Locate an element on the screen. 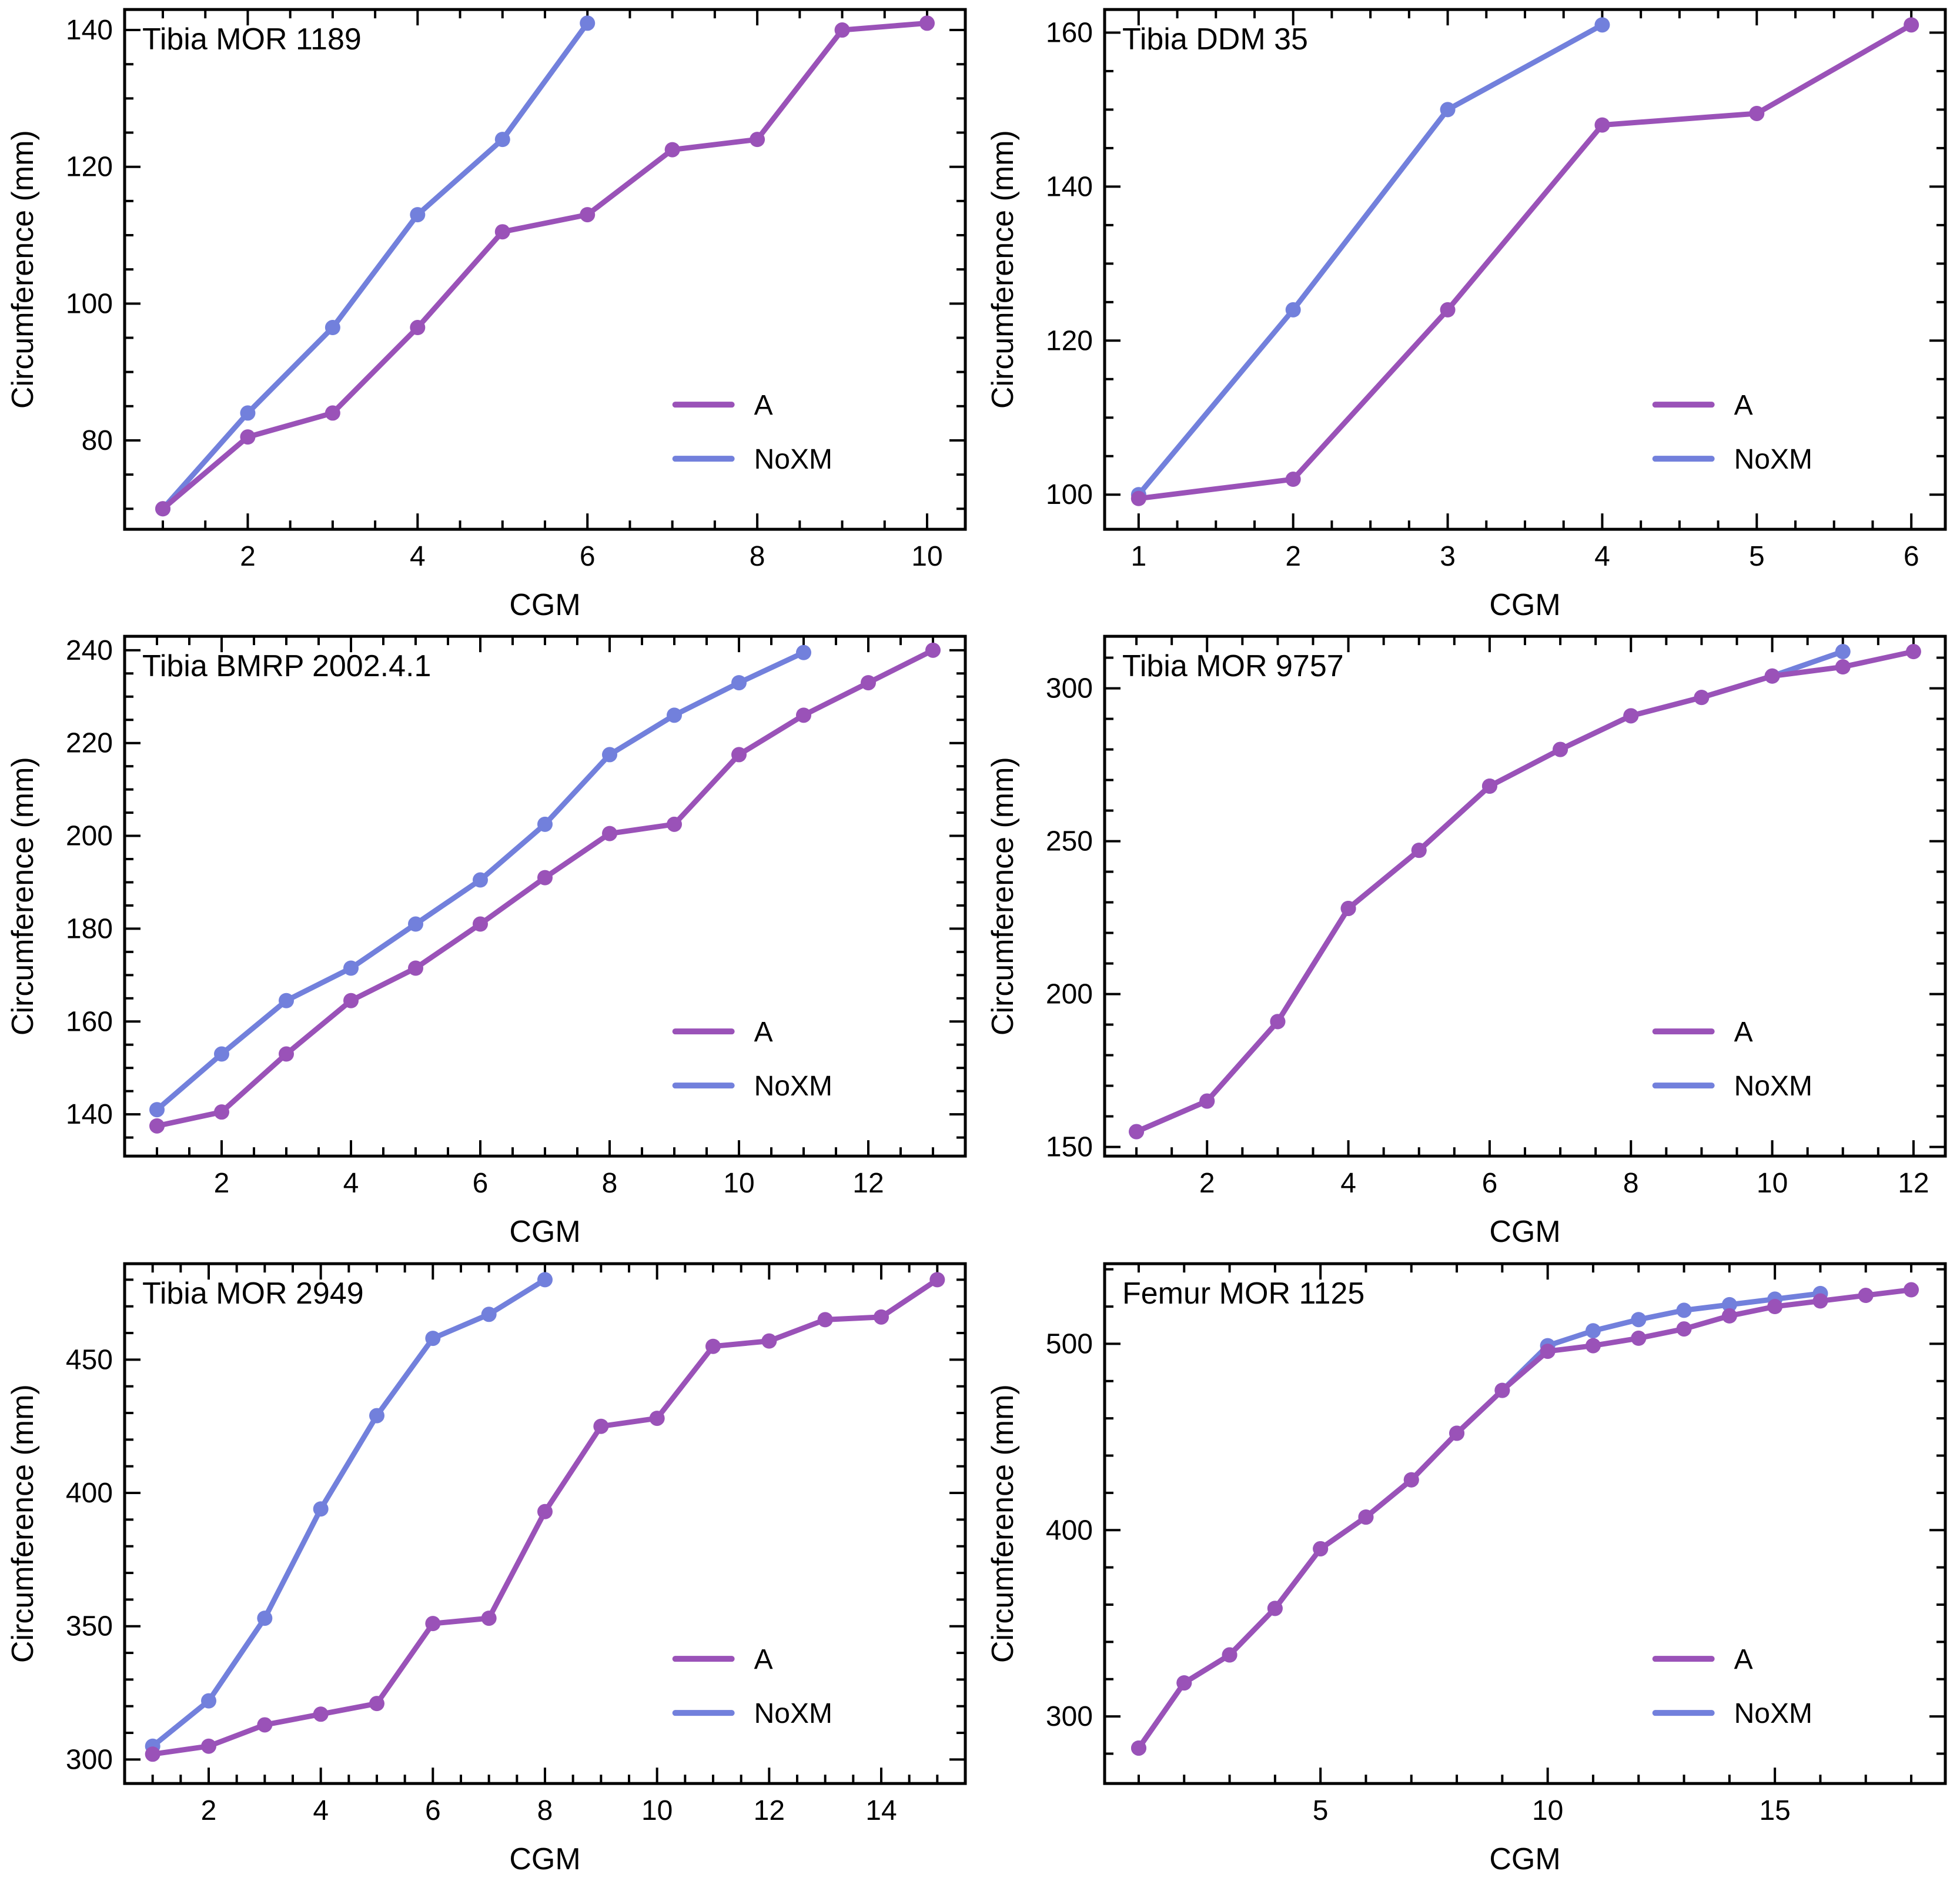  legend-label-a: A is located at coordinates (763, 1659).